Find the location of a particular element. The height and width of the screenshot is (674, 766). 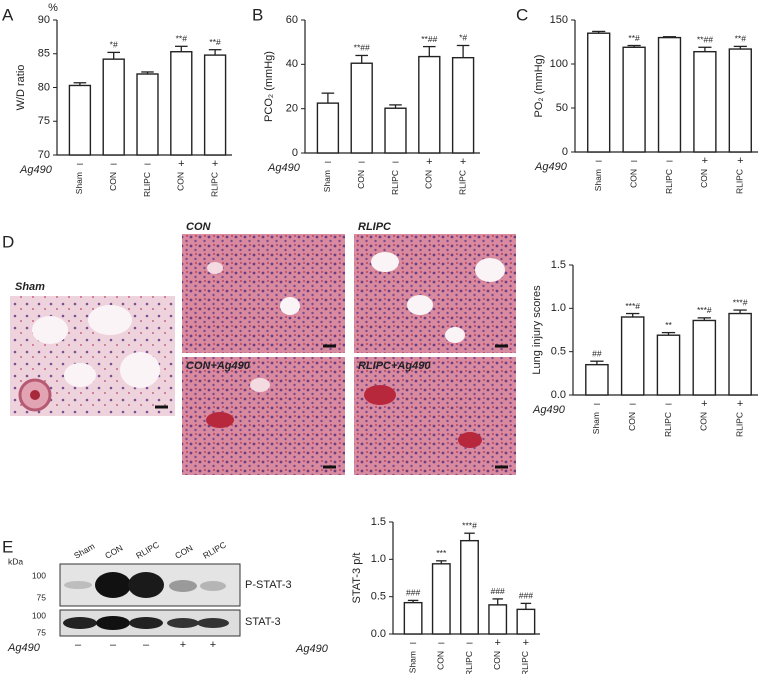

panel-label: E is located at coordinates (7, 546).